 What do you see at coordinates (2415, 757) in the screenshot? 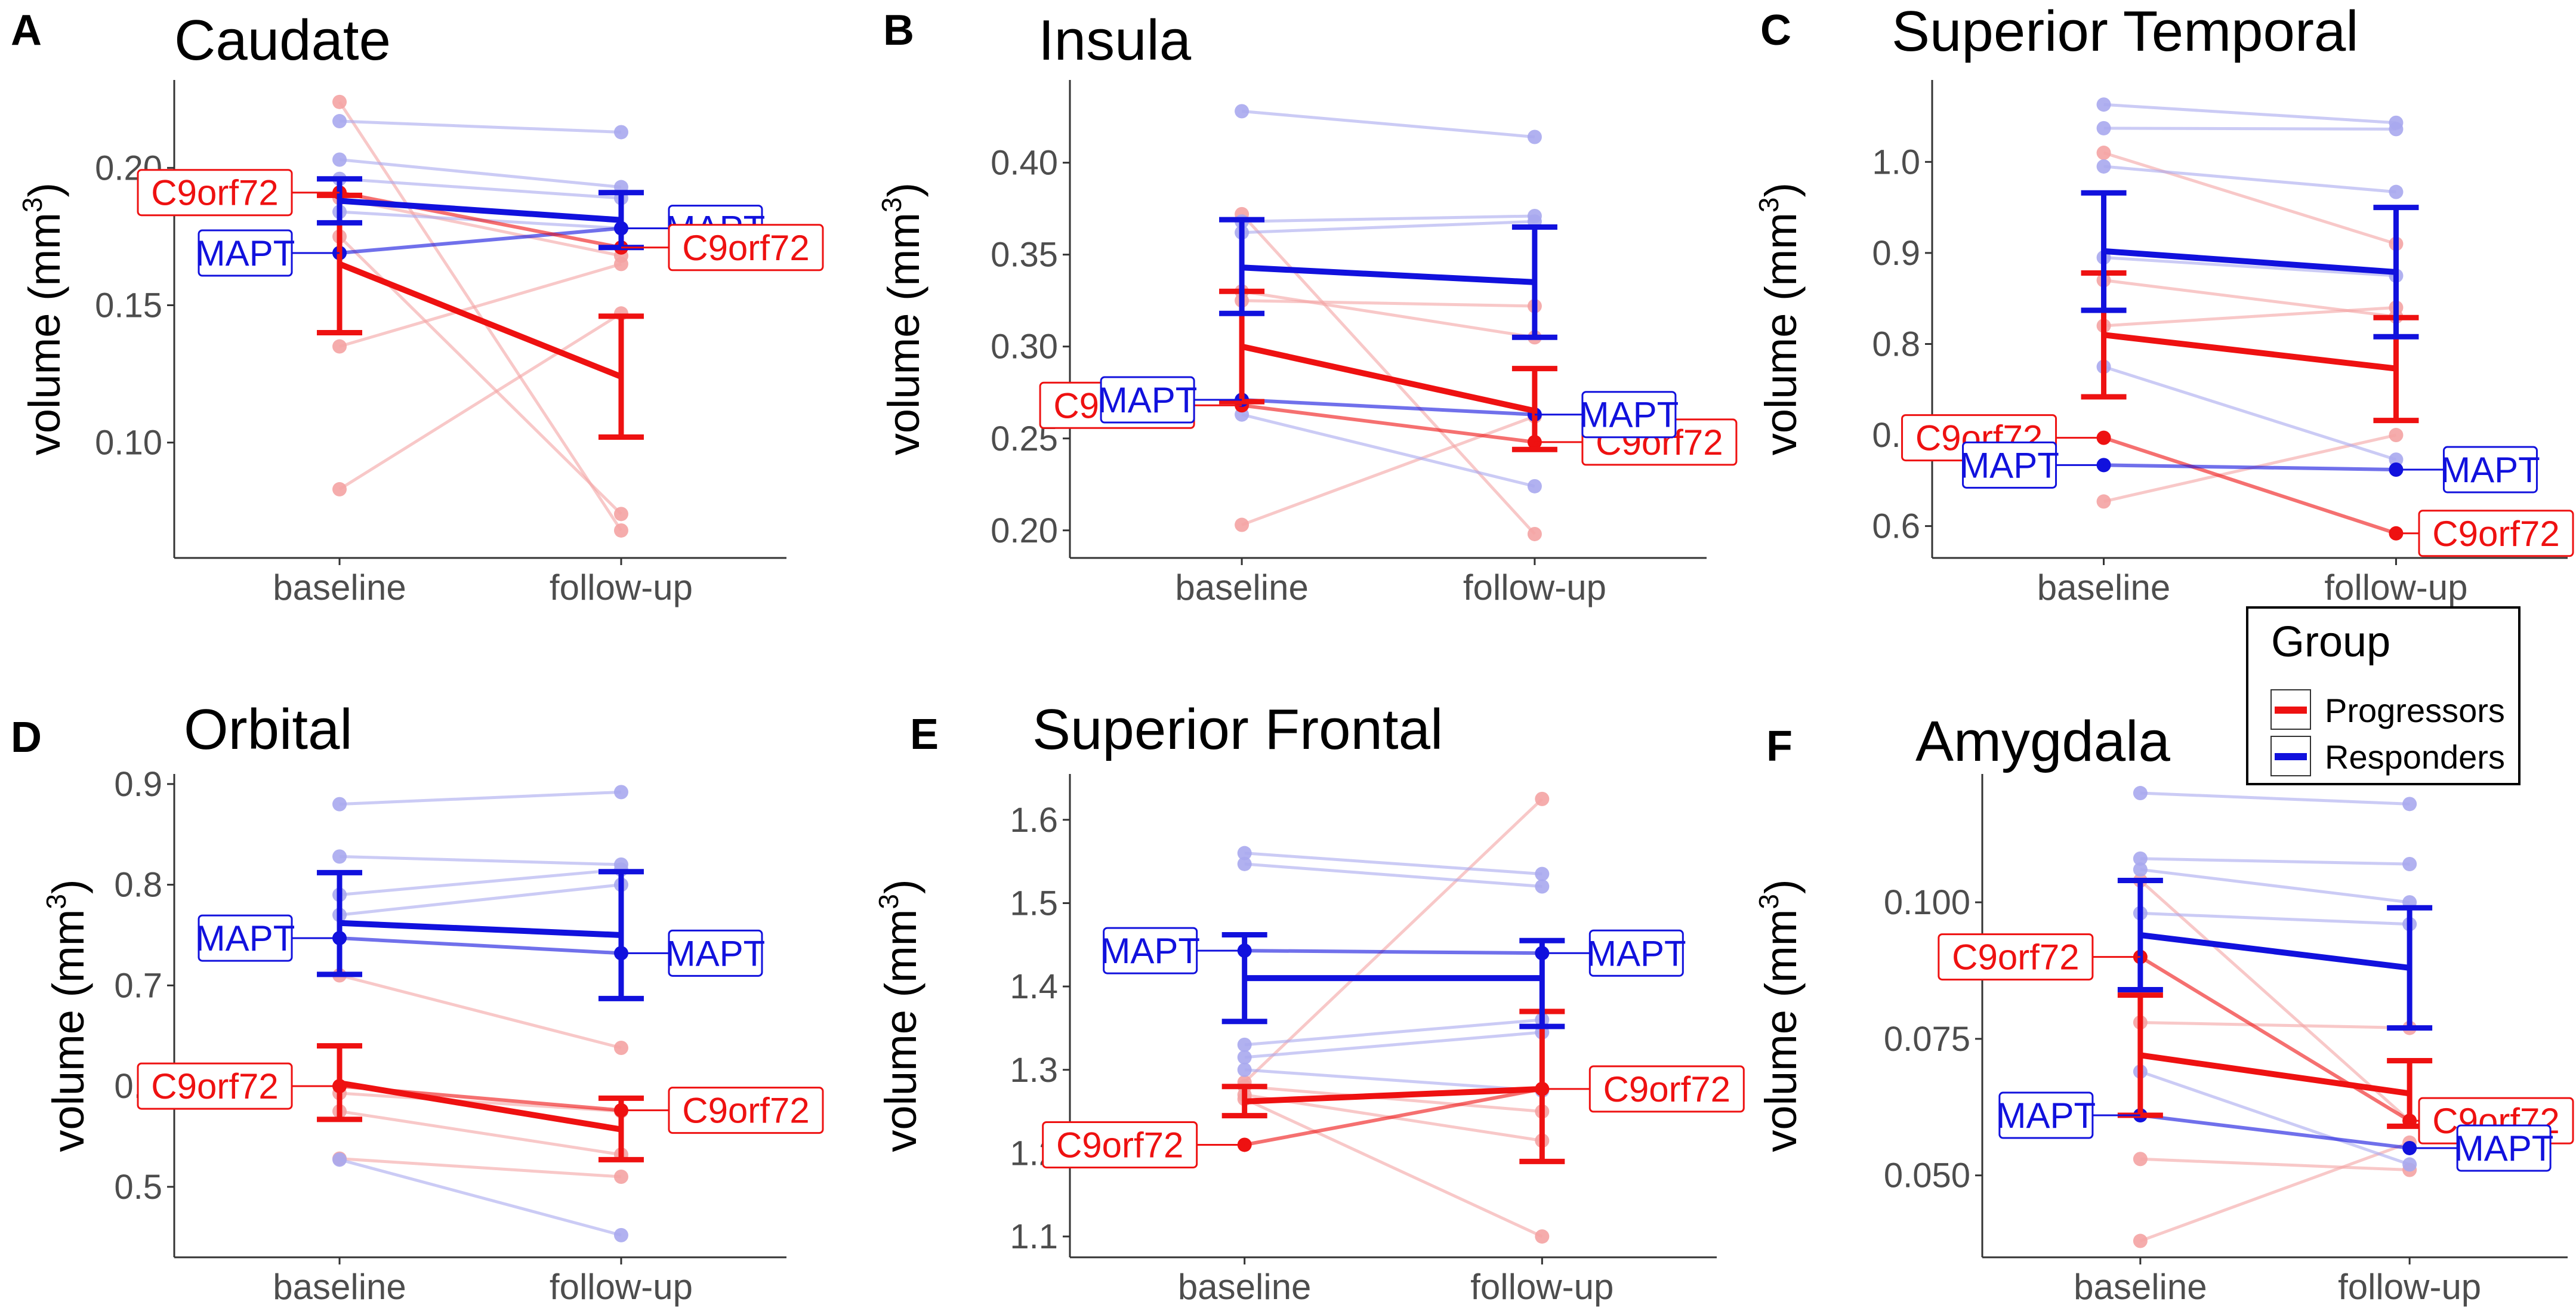
I see `legend-label-responders: Responders` at bounding box center [2415, 757].